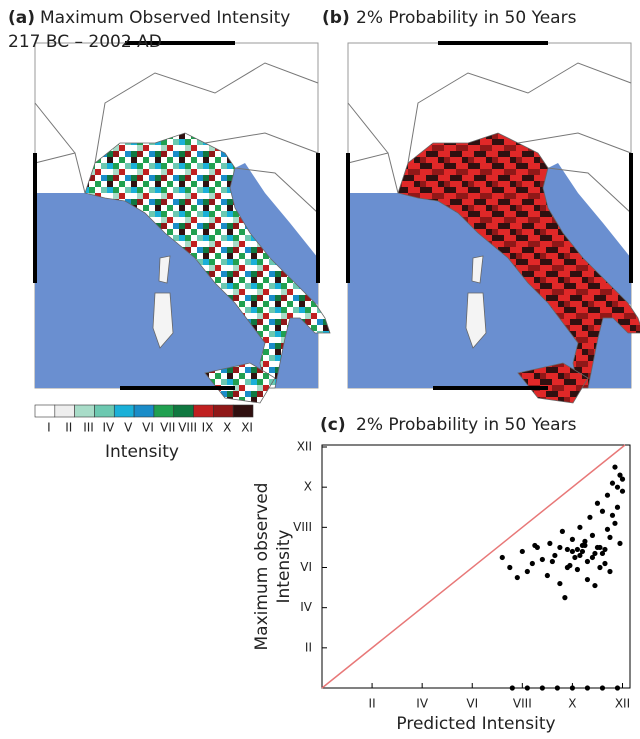  Describe the element at coordinates (333, 425) in the screenshot. I see `panel-label: (c)` at that location.